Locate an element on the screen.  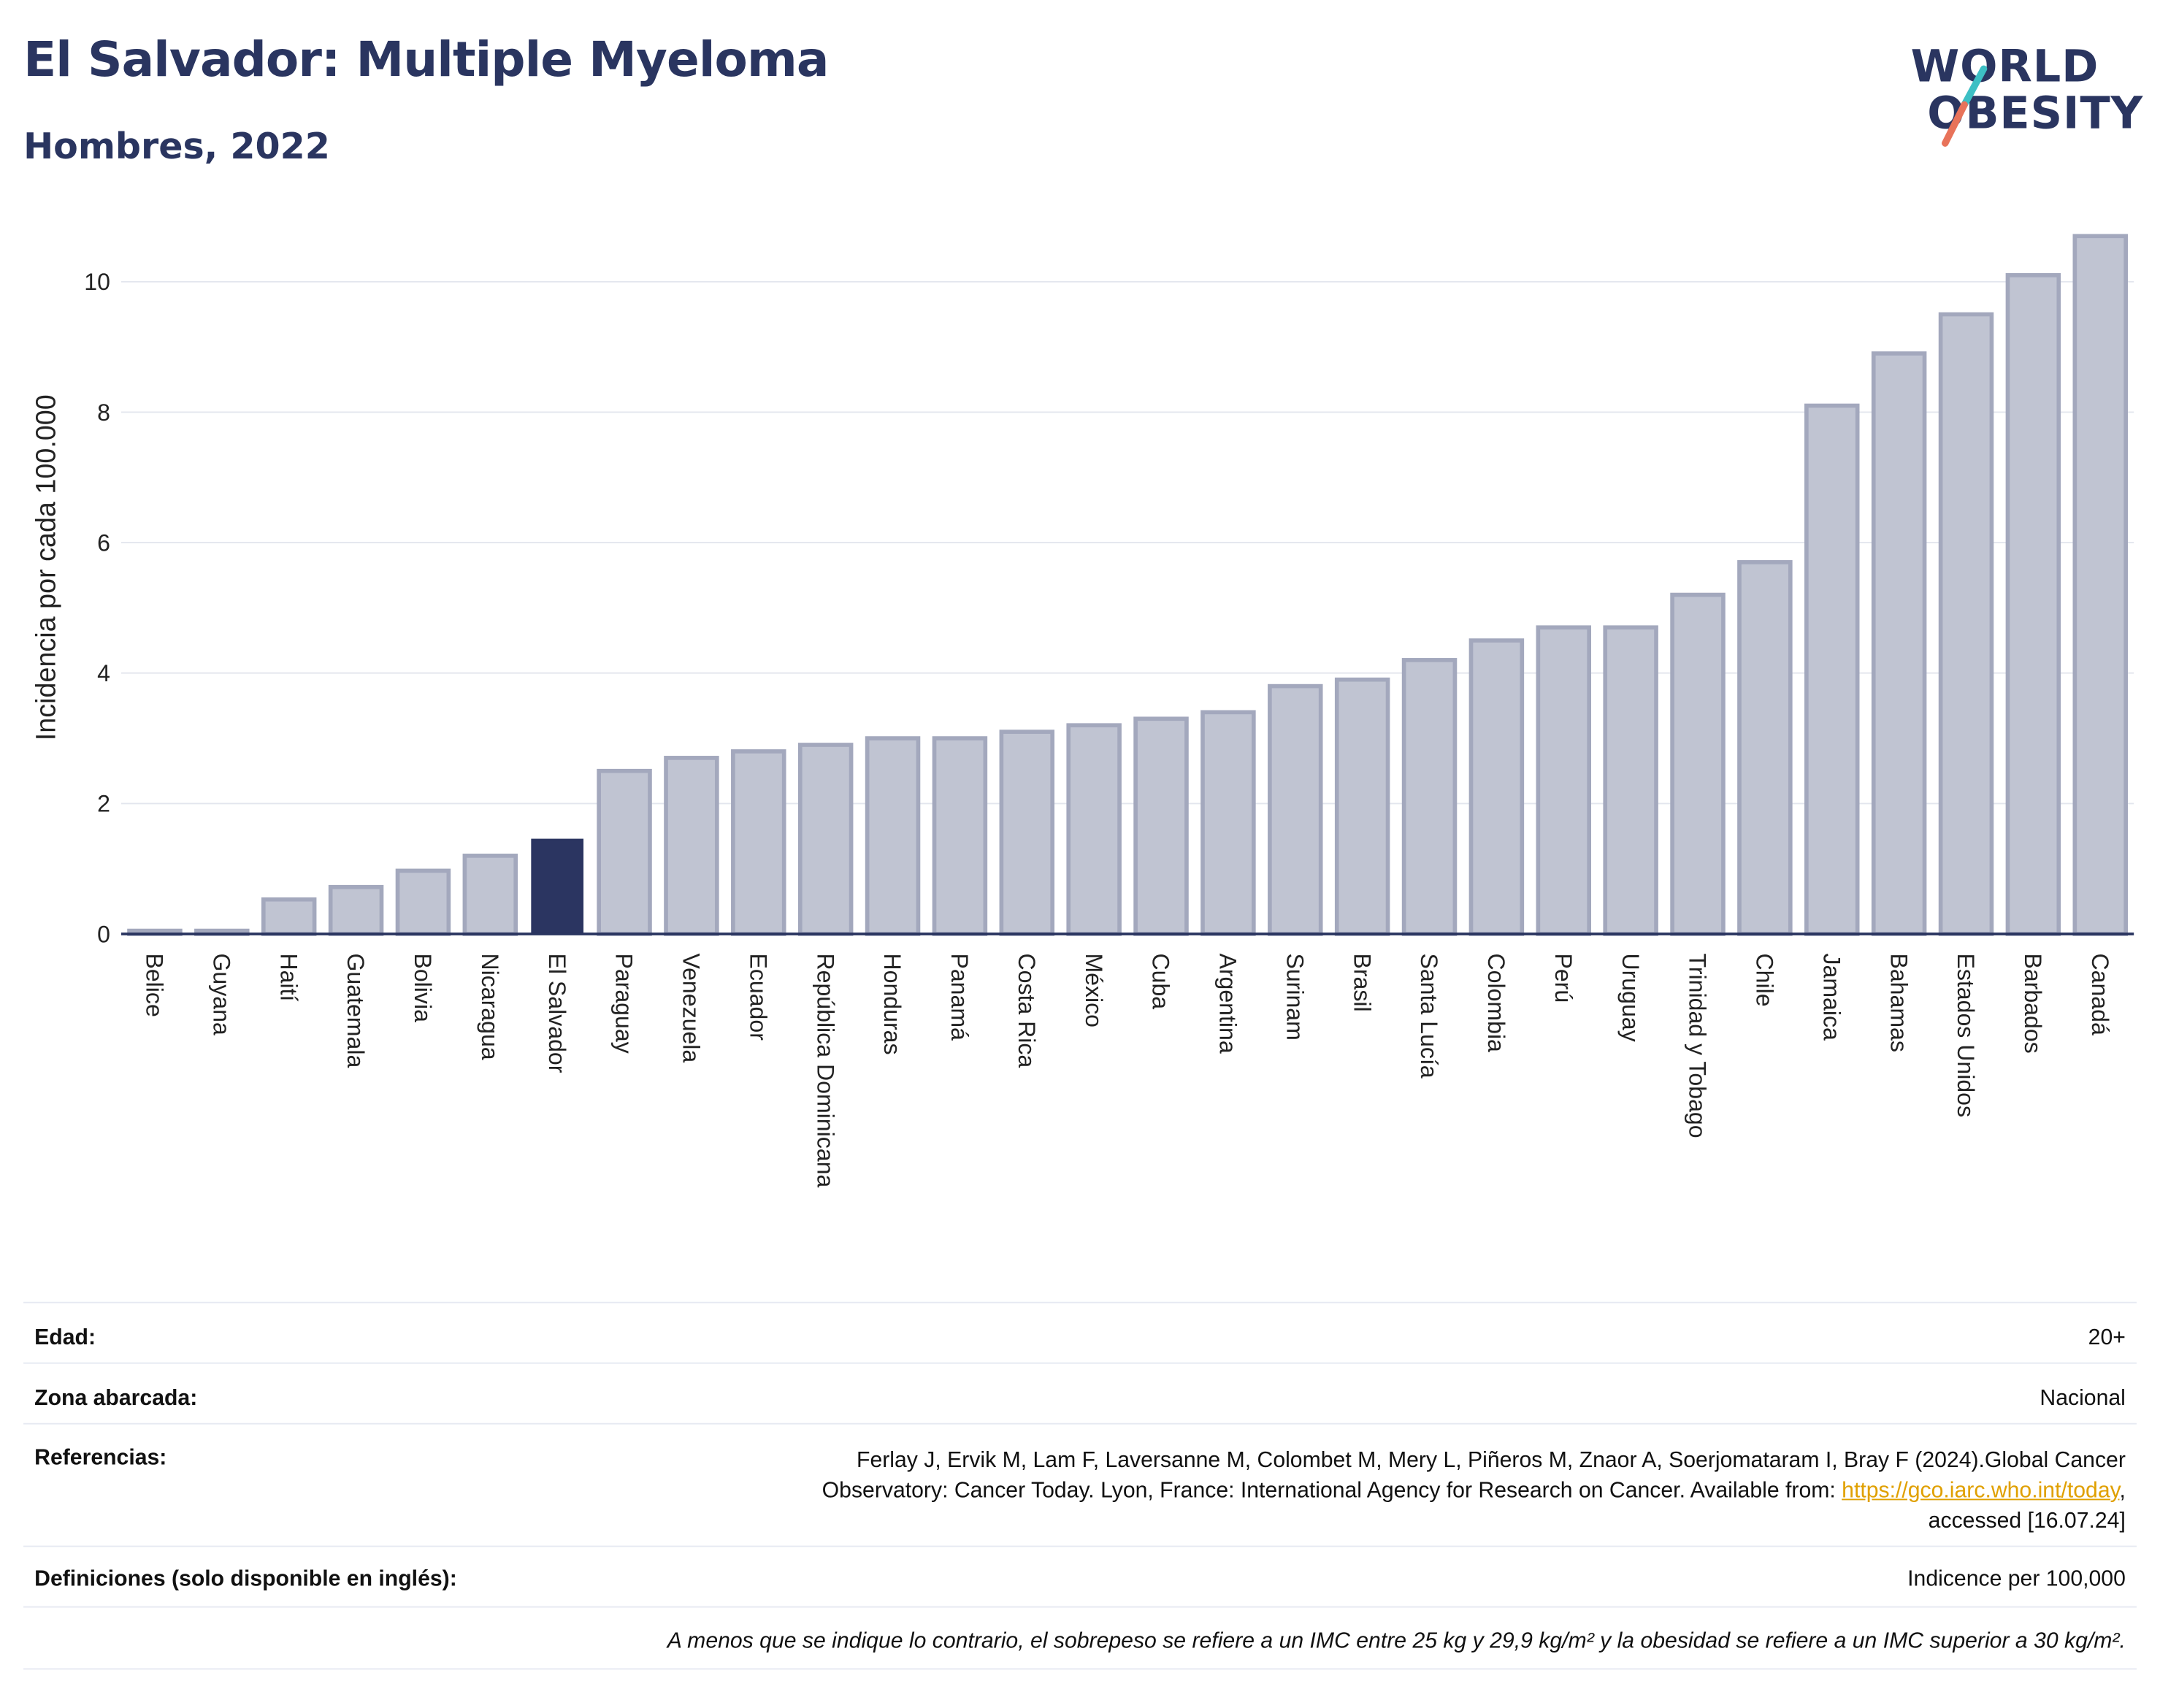
x-tick-label: Jamaica is located at coordinates (1831, 997).